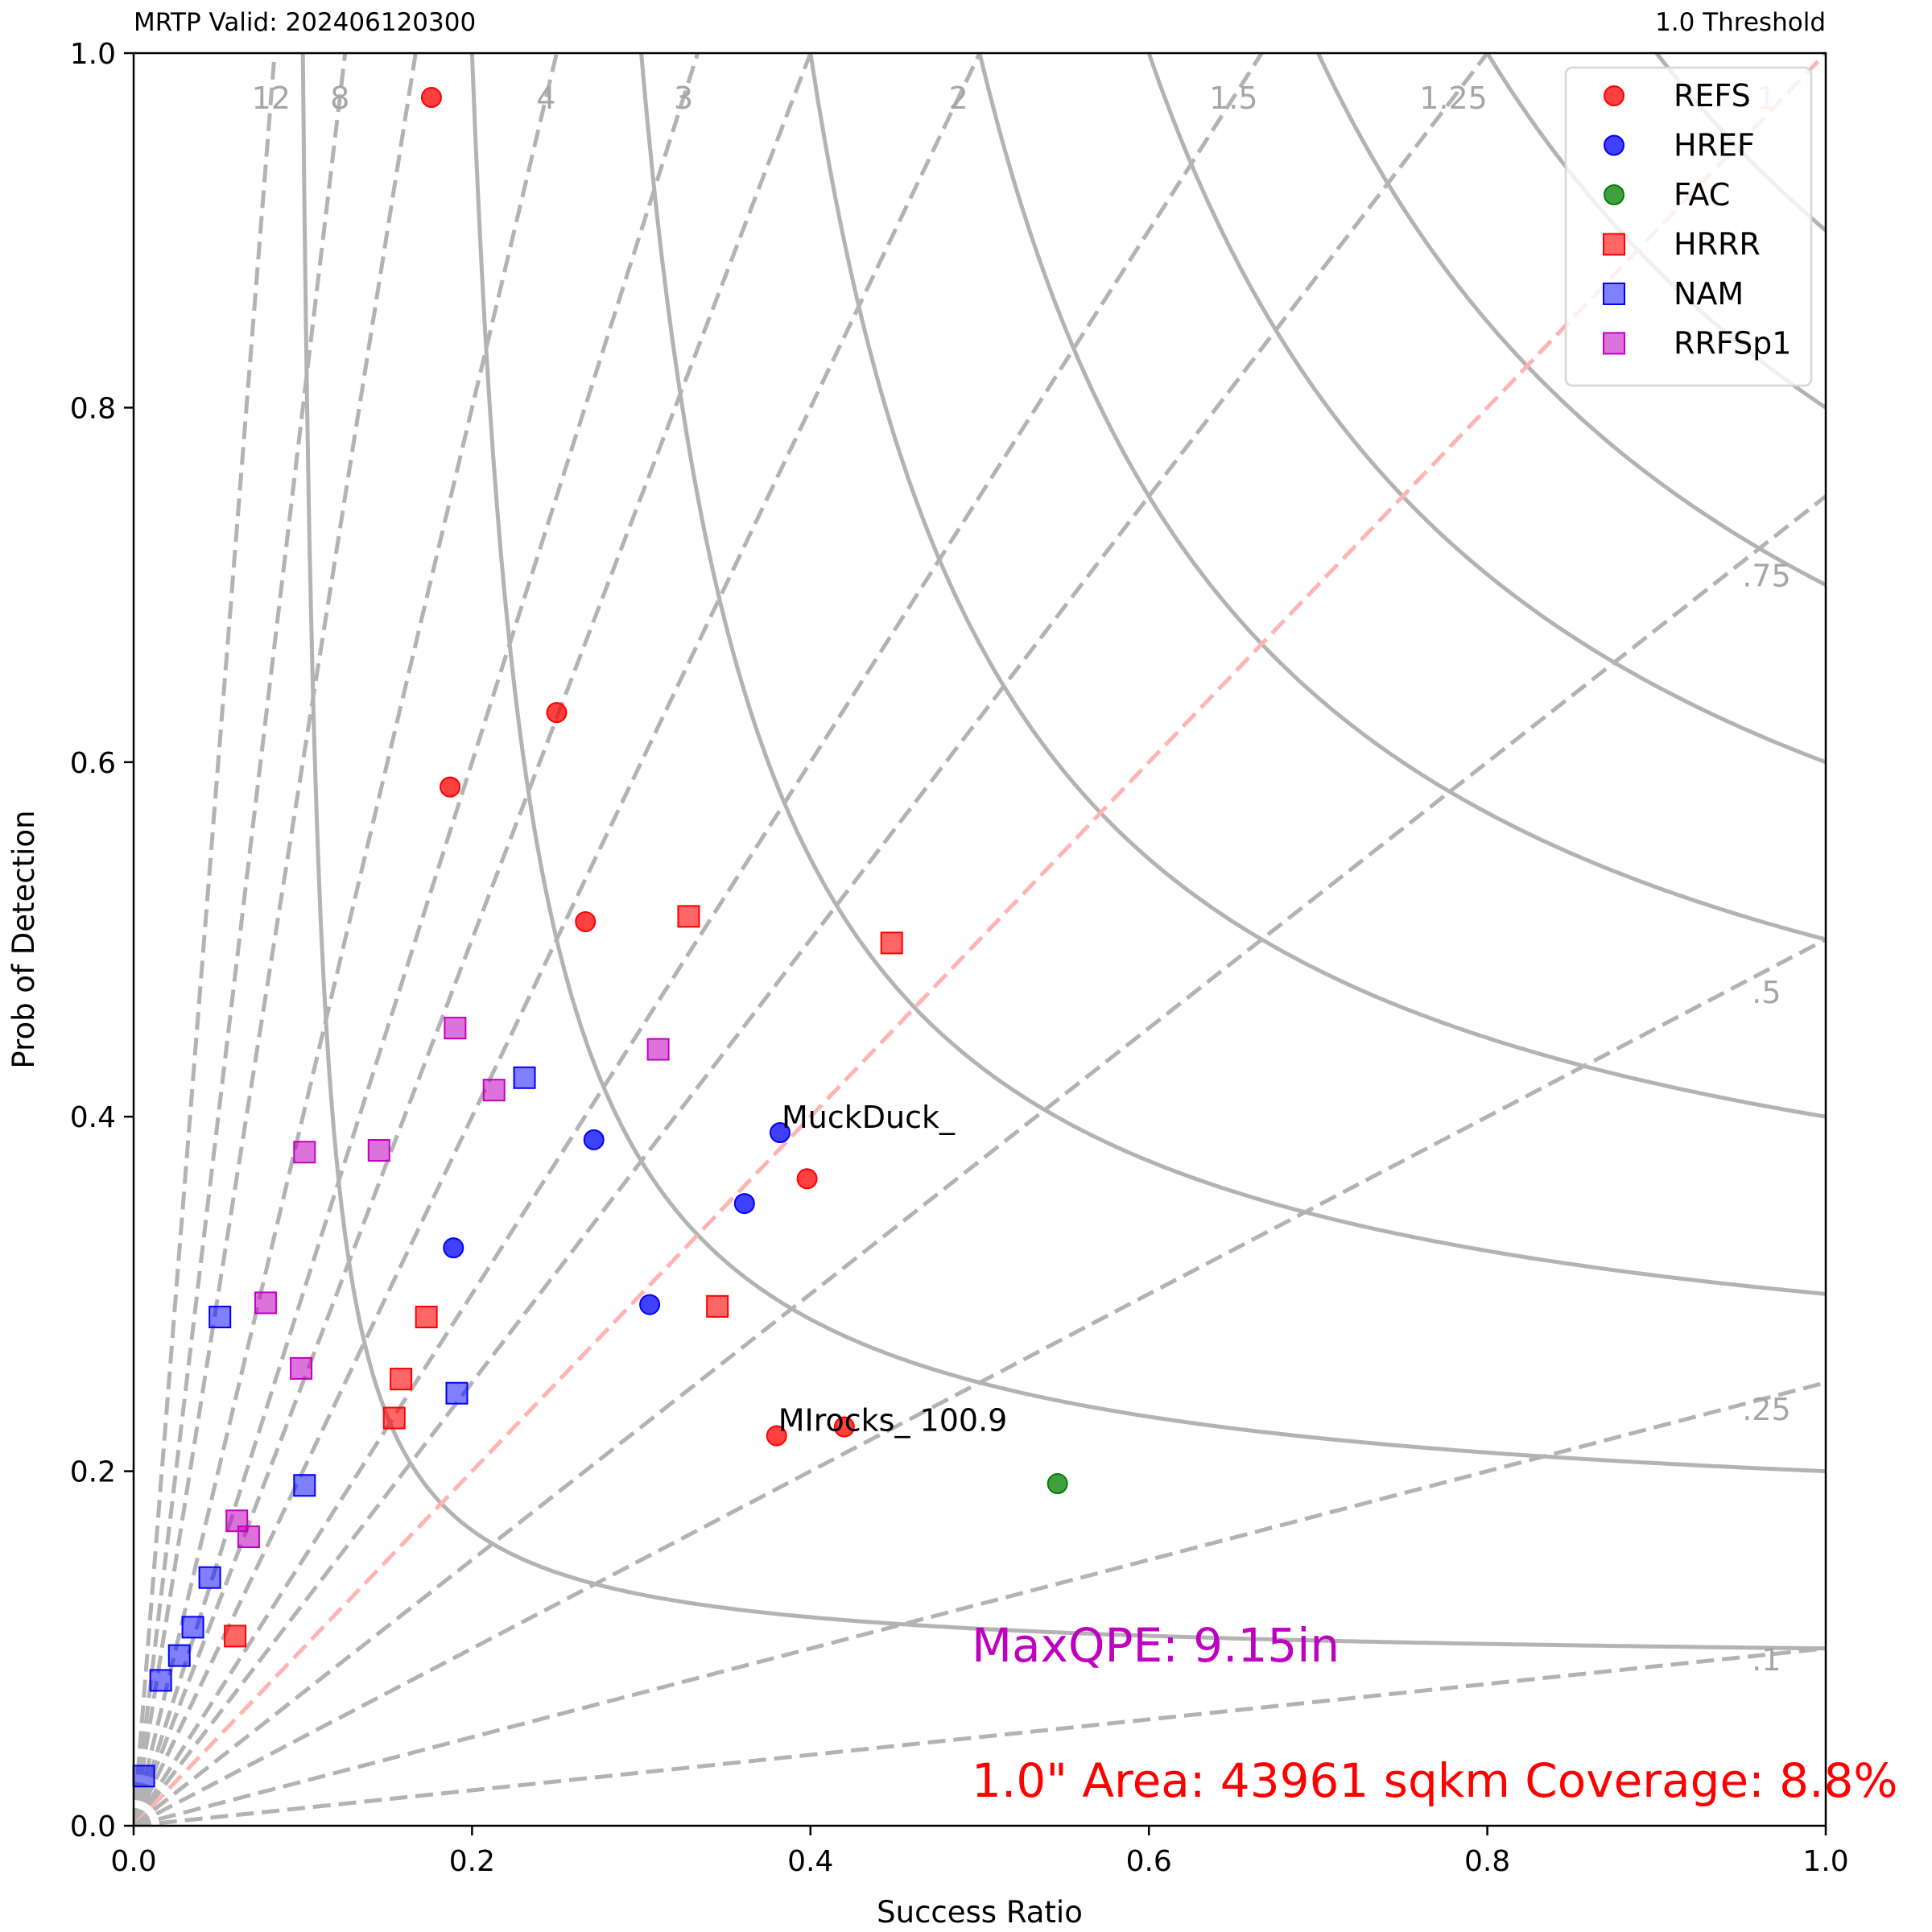 This screenshot has height=1932, width=1932. Describe the element at coordinates (1740, 22) in the screenshot. I see `threshold-label: 1.0 Threshold` at that location.